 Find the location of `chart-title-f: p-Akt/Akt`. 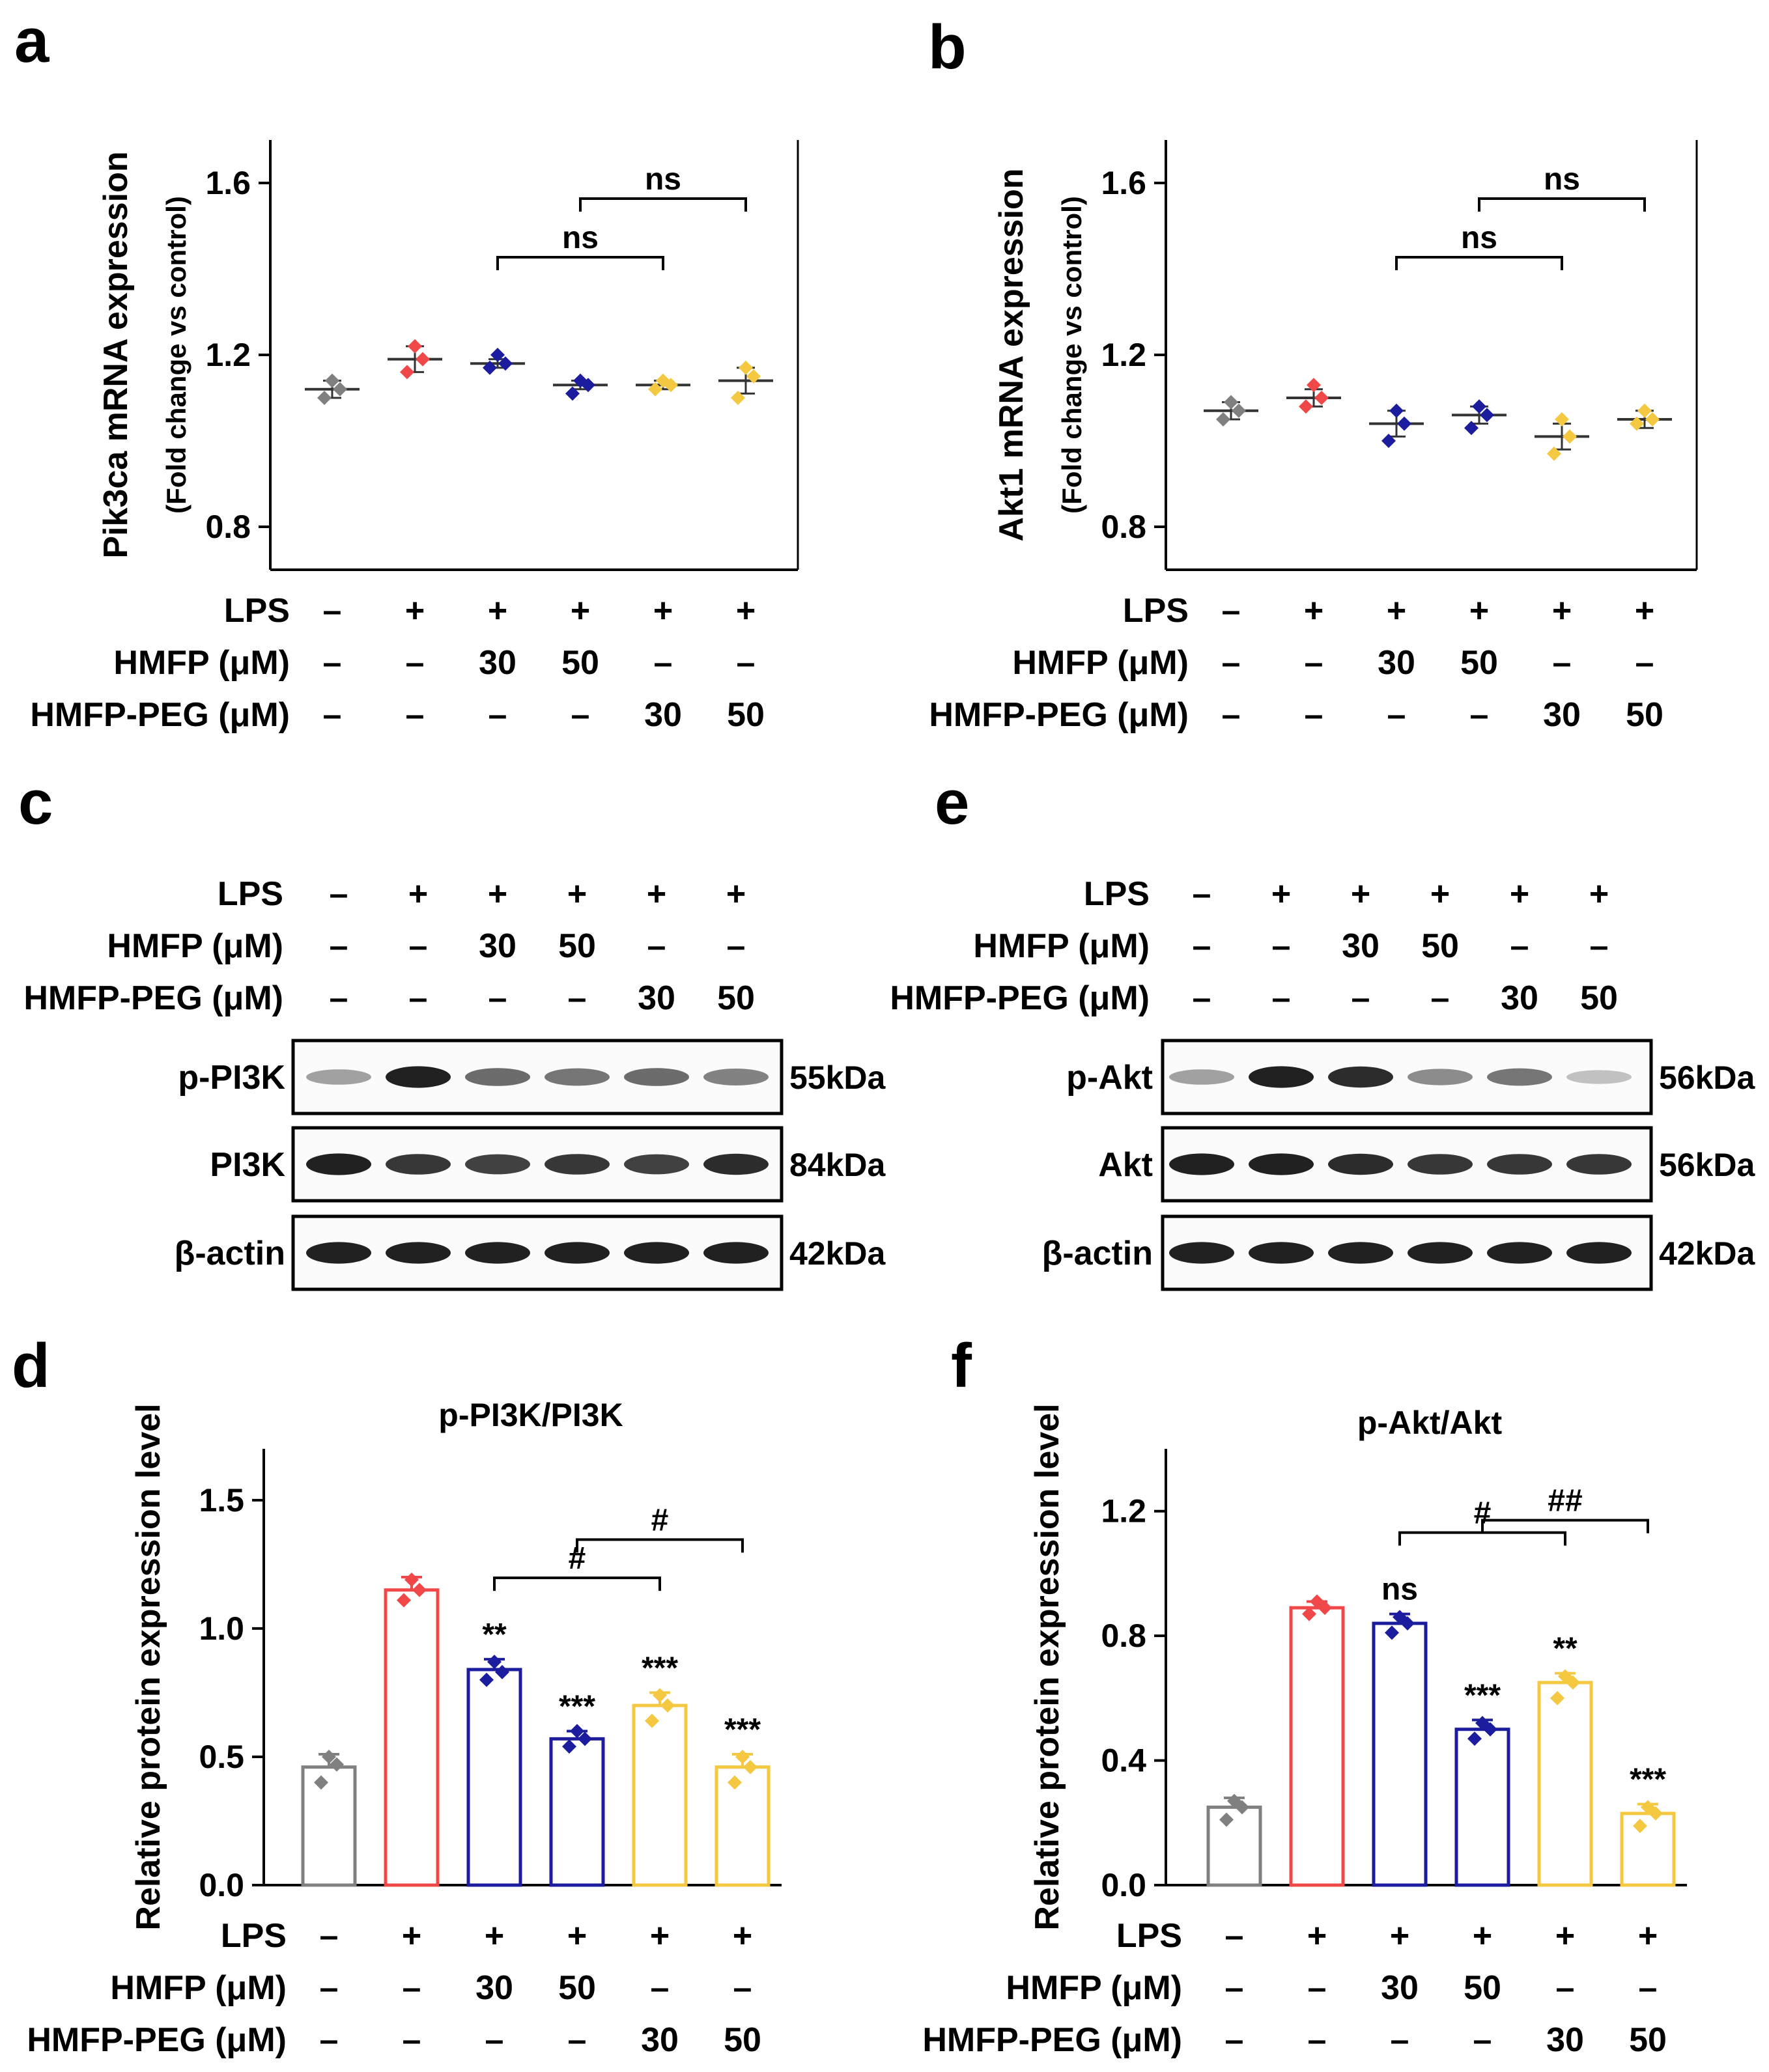

chart-title-f: p-Akt/Akt is located at coordinates (1430, 1423).